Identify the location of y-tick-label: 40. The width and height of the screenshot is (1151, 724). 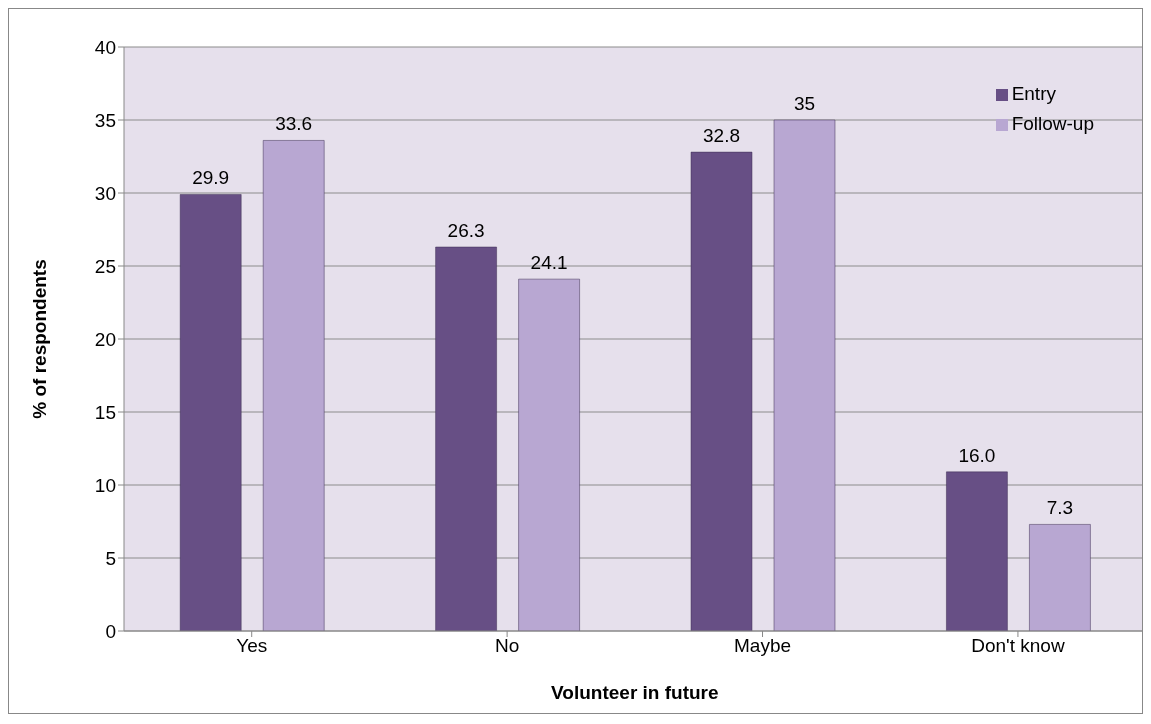
(105, 47).